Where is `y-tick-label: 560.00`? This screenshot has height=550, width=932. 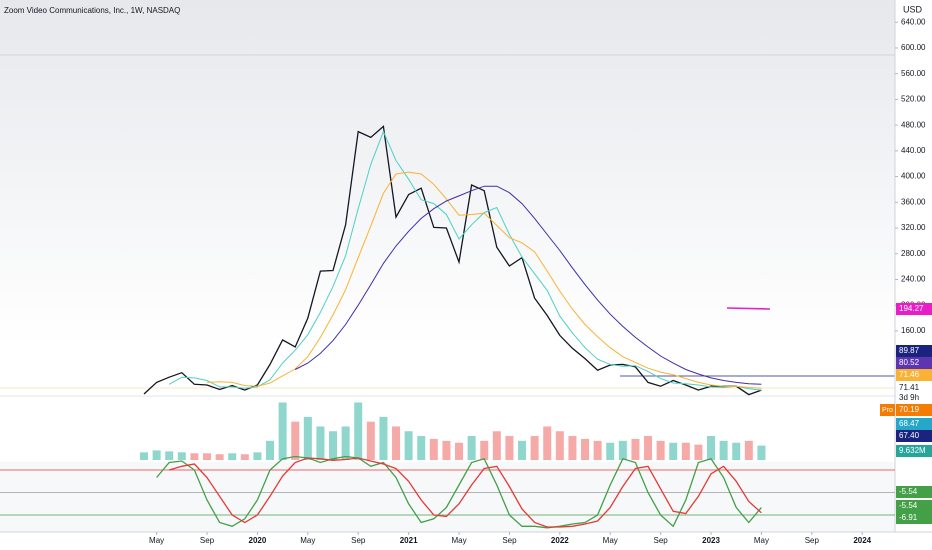 y-tick-label: 560.00 is located at coordinates (913, 73).